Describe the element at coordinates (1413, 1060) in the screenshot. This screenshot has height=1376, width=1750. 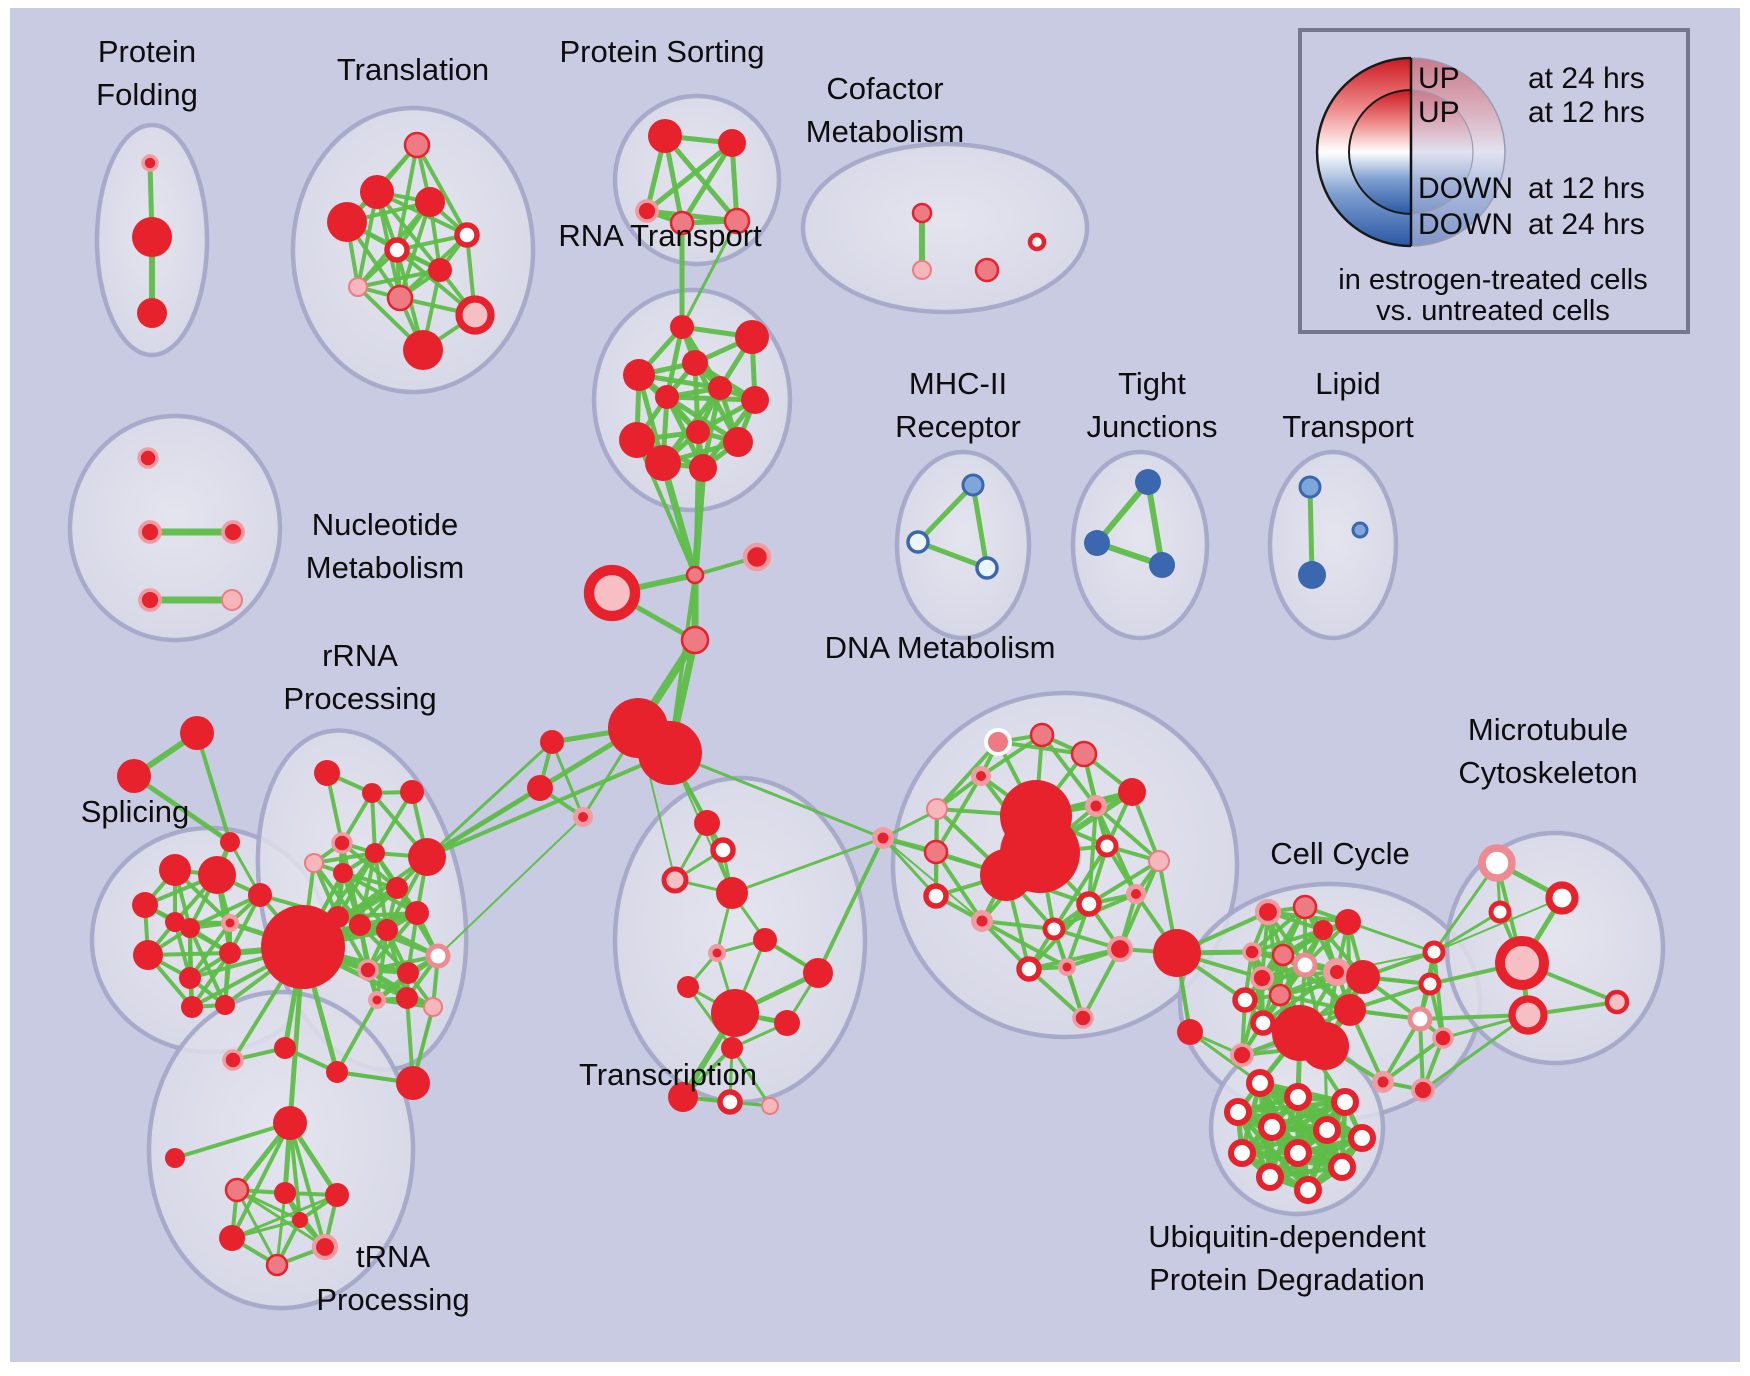
I see `cluster-edge-cell-cycle` at that location.